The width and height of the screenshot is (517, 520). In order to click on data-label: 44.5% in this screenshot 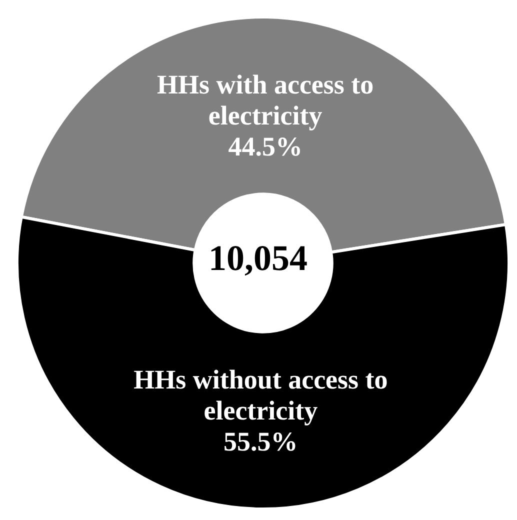, I will do `click(265, 146)`.